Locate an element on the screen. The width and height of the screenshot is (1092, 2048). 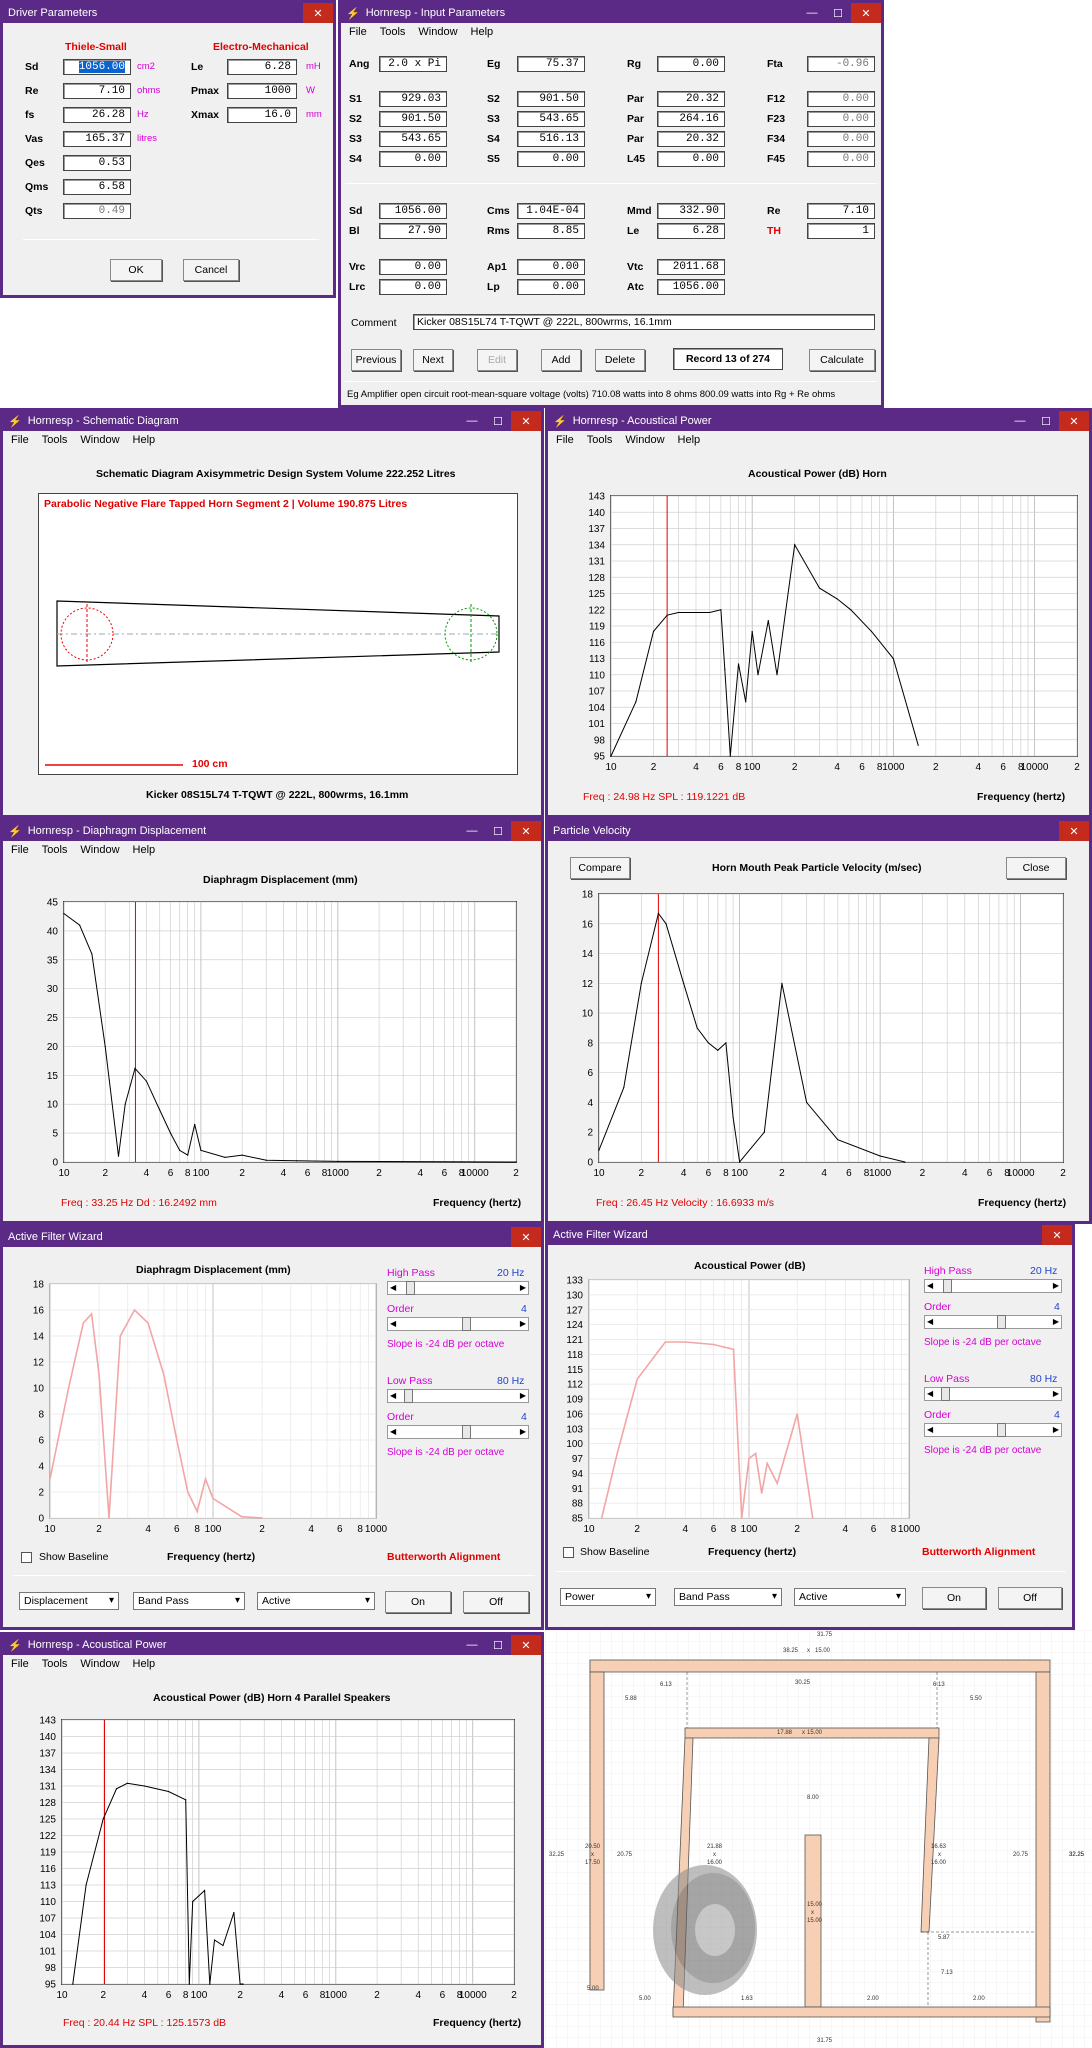
param-field-fs: 26.28 is located at coordinates (97, 115).